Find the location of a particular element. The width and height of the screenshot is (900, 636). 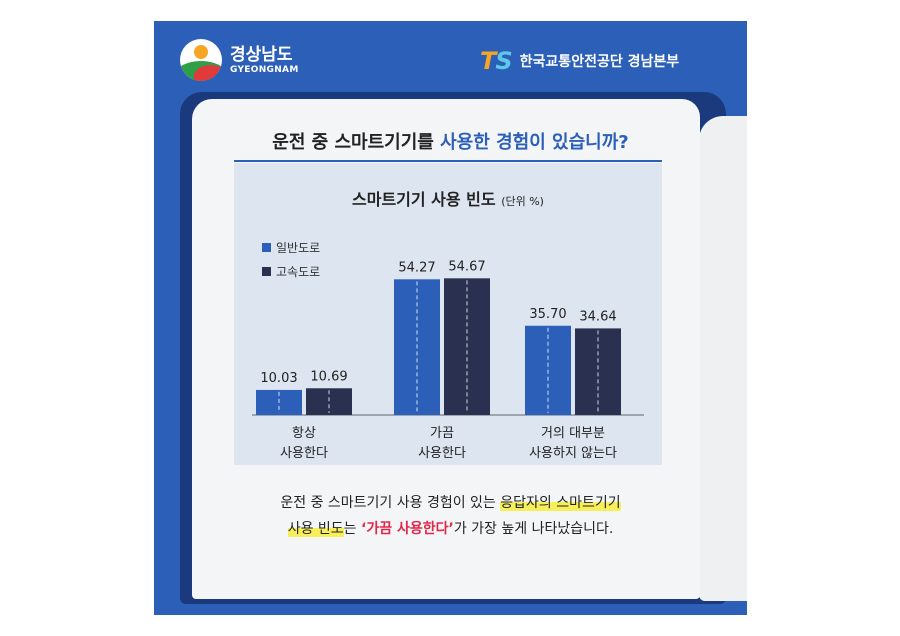

legend-swatch-highway is located at coordinates (266, 271).